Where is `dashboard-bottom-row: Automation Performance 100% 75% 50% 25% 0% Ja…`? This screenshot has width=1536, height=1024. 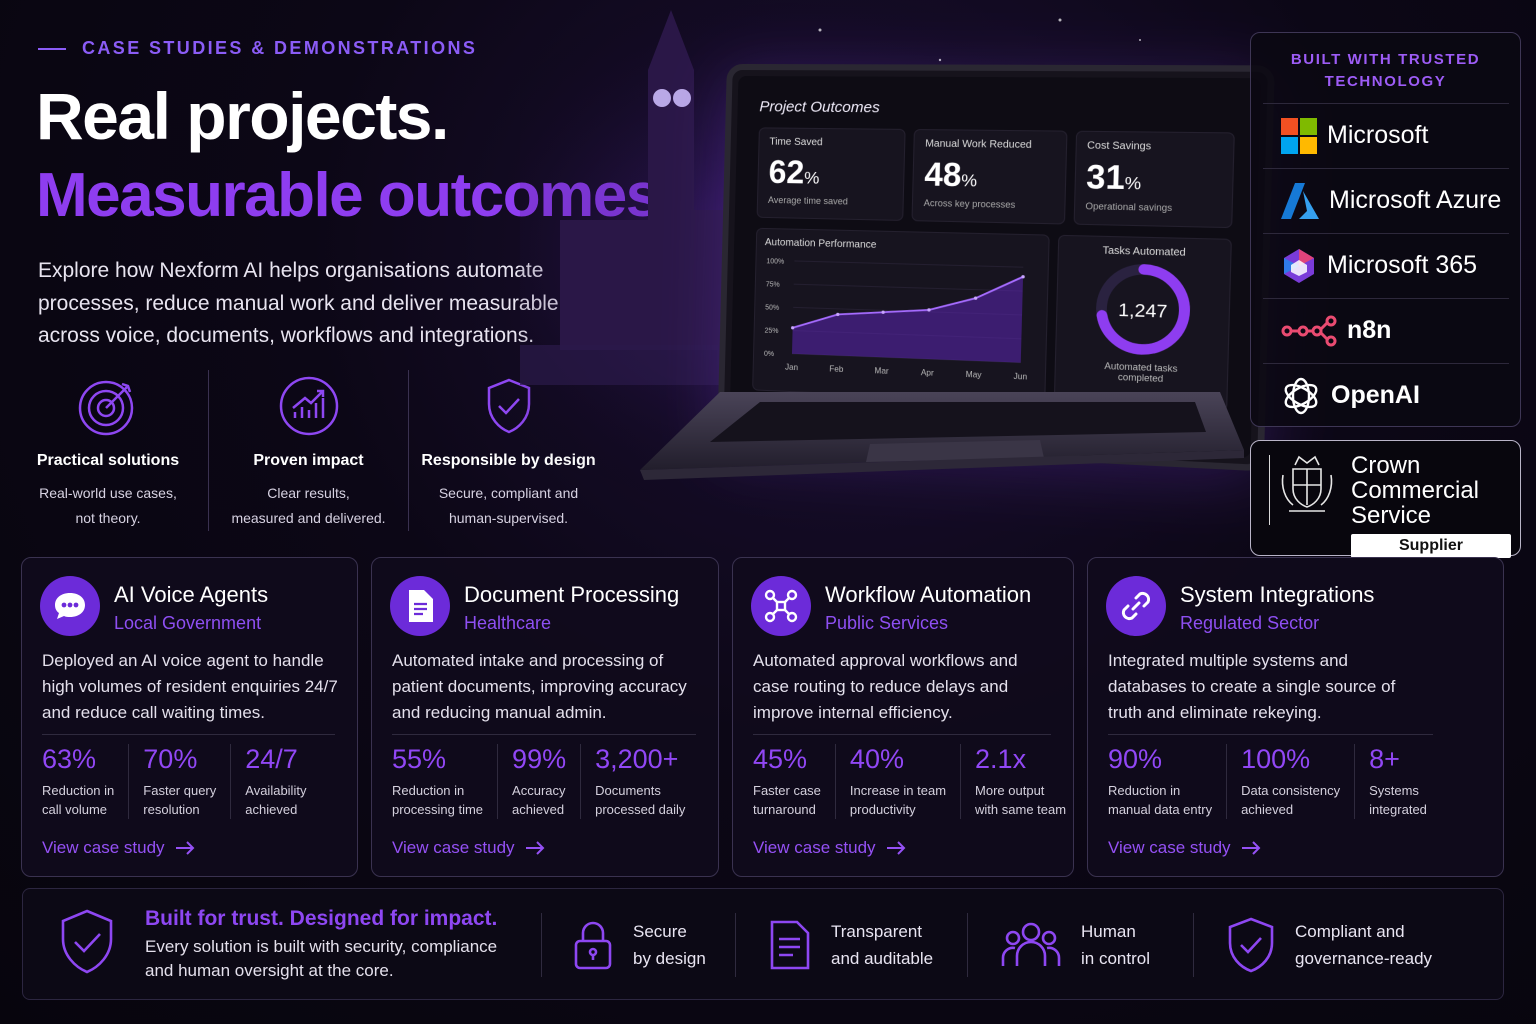
dashboard-bottom-row: Automation Performance 100% 75% 50% 25% 0% Ja… is located at coordinates (992, 319).